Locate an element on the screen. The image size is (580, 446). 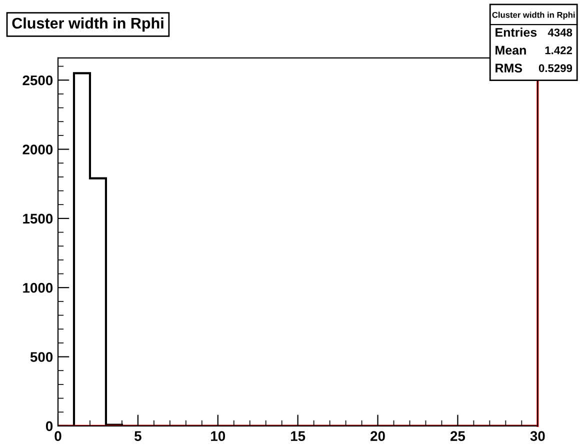
text: 4348 is located at coordinates (560, 32).